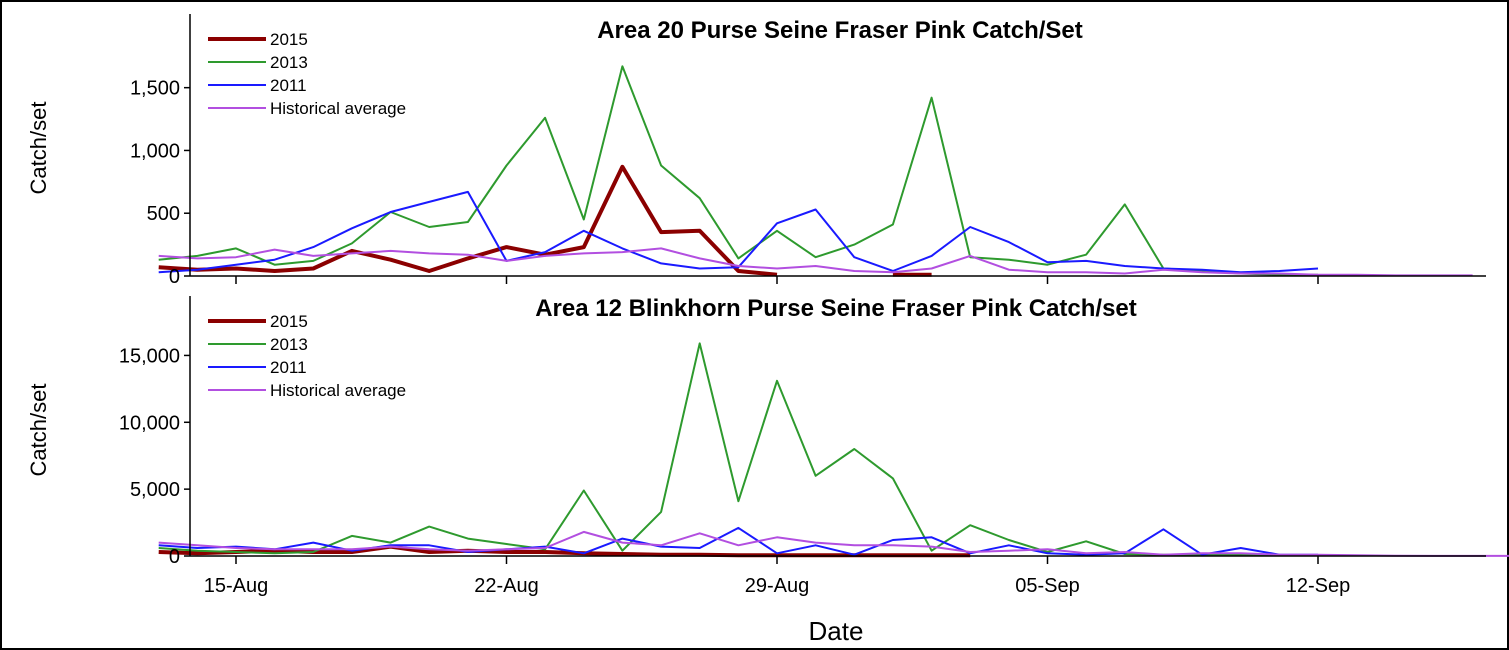  Describe the element at coordinates (777, 586) in the screenshot. I see `x-tick-label: 29-Aug` at that location.